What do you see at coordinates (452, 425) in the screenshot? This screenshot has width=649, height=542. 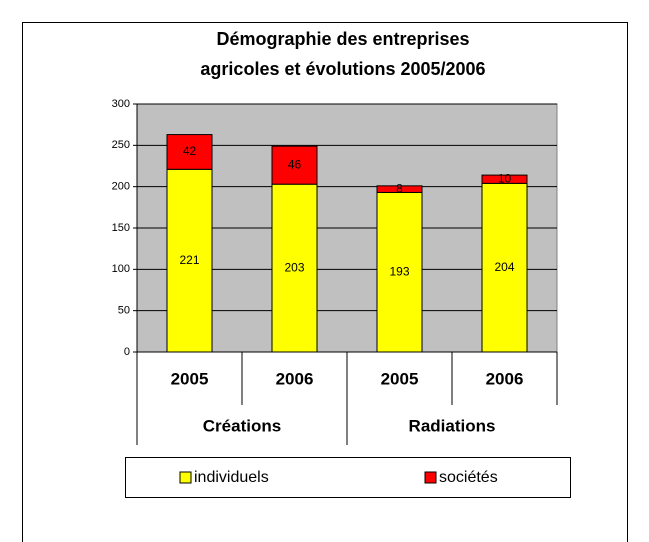 I see `group-label: Radiations` at bounding box center [452, 425].